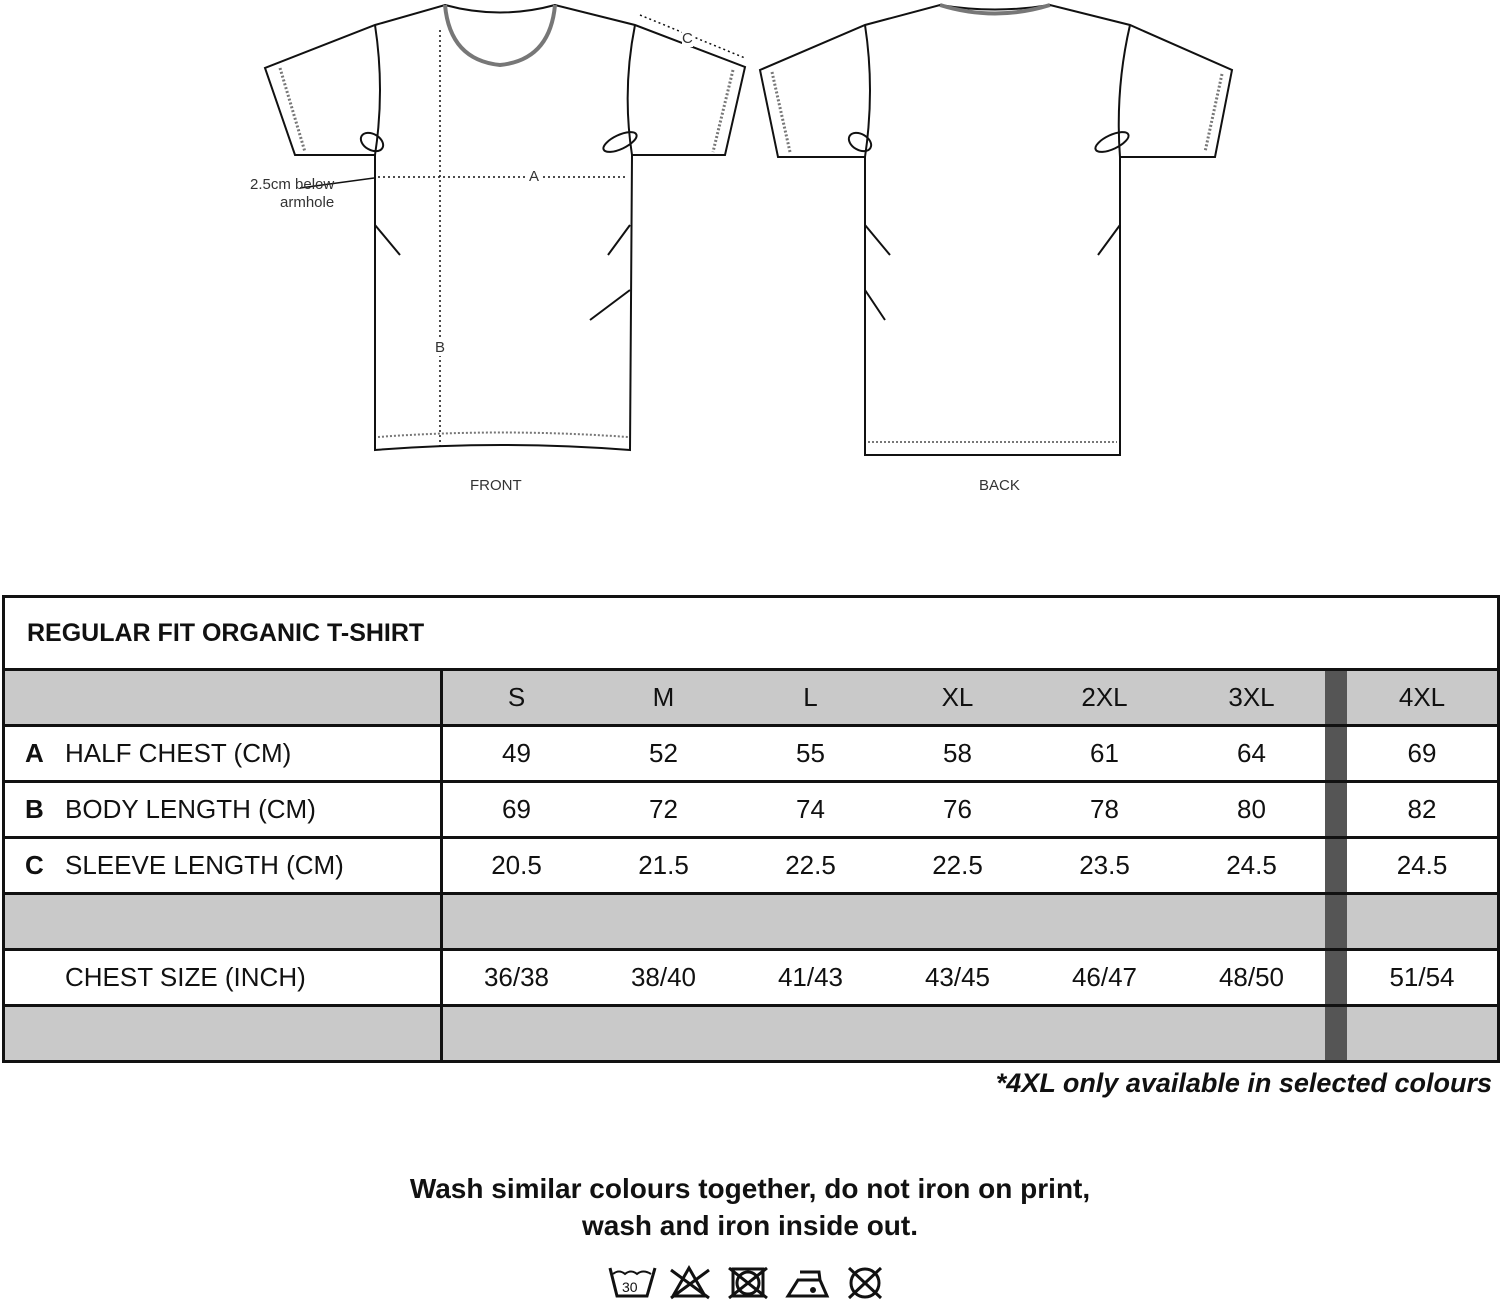 Image resolution: width=1500 pixels, height=1304 pixels. I want to click on header-blank, so click(224, 697).